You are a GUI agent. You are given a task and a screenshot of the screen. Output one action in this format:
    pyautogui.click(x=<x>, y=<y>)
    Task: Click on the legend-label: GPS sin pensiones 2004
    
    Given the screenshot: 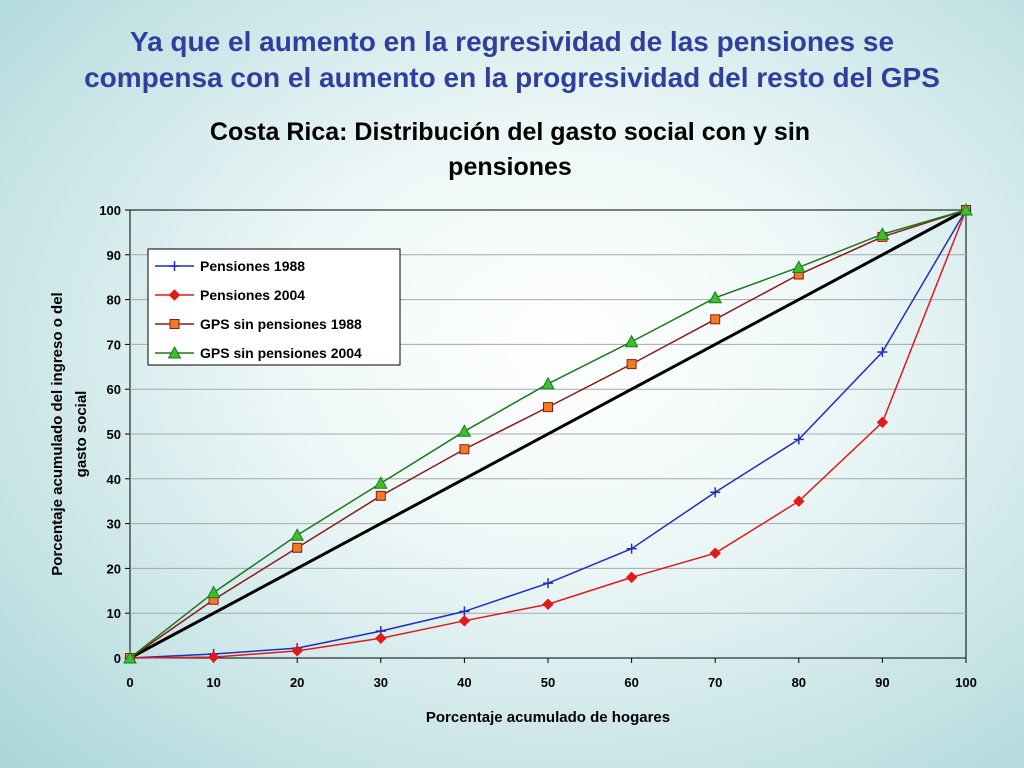 What is the action you would take?
    pyautogui.click(x=281, y=353)
    